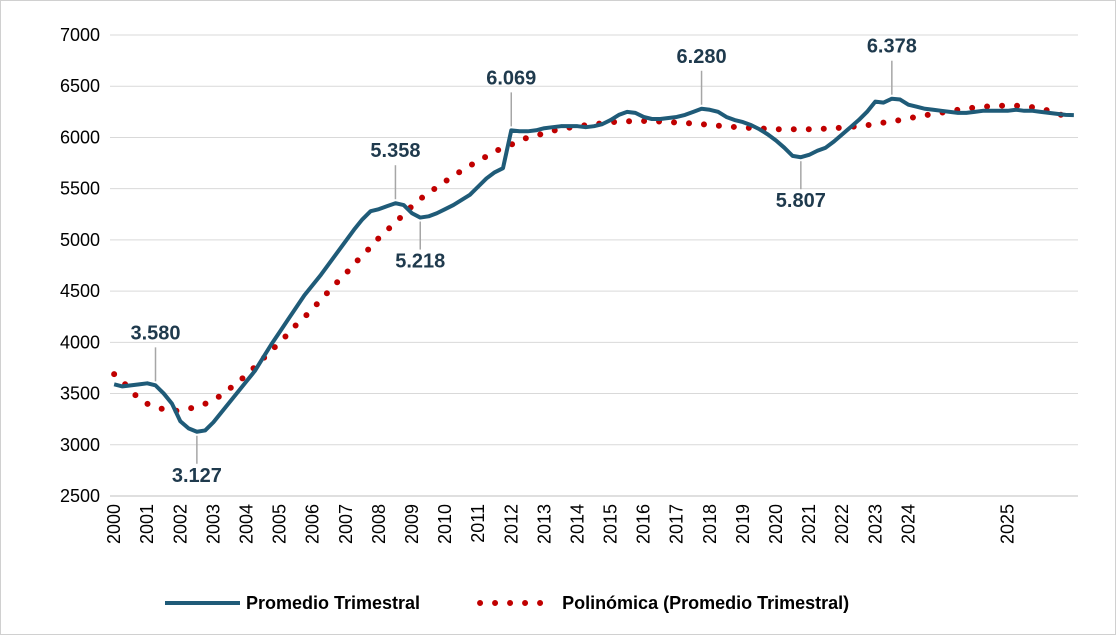  I want to click on data-label: 5.358, so click(395, 151).